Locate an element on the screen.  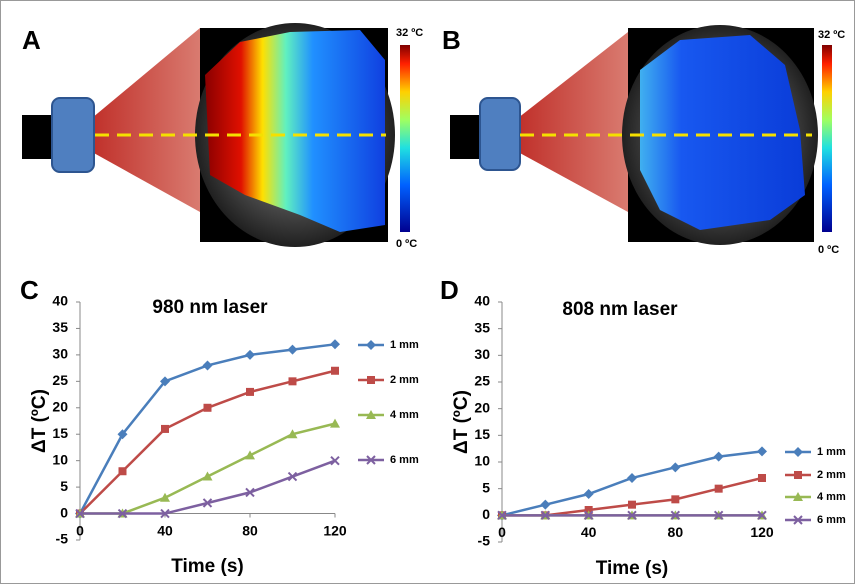
y-tick-label: 25 is located at coordinates (482, 381).